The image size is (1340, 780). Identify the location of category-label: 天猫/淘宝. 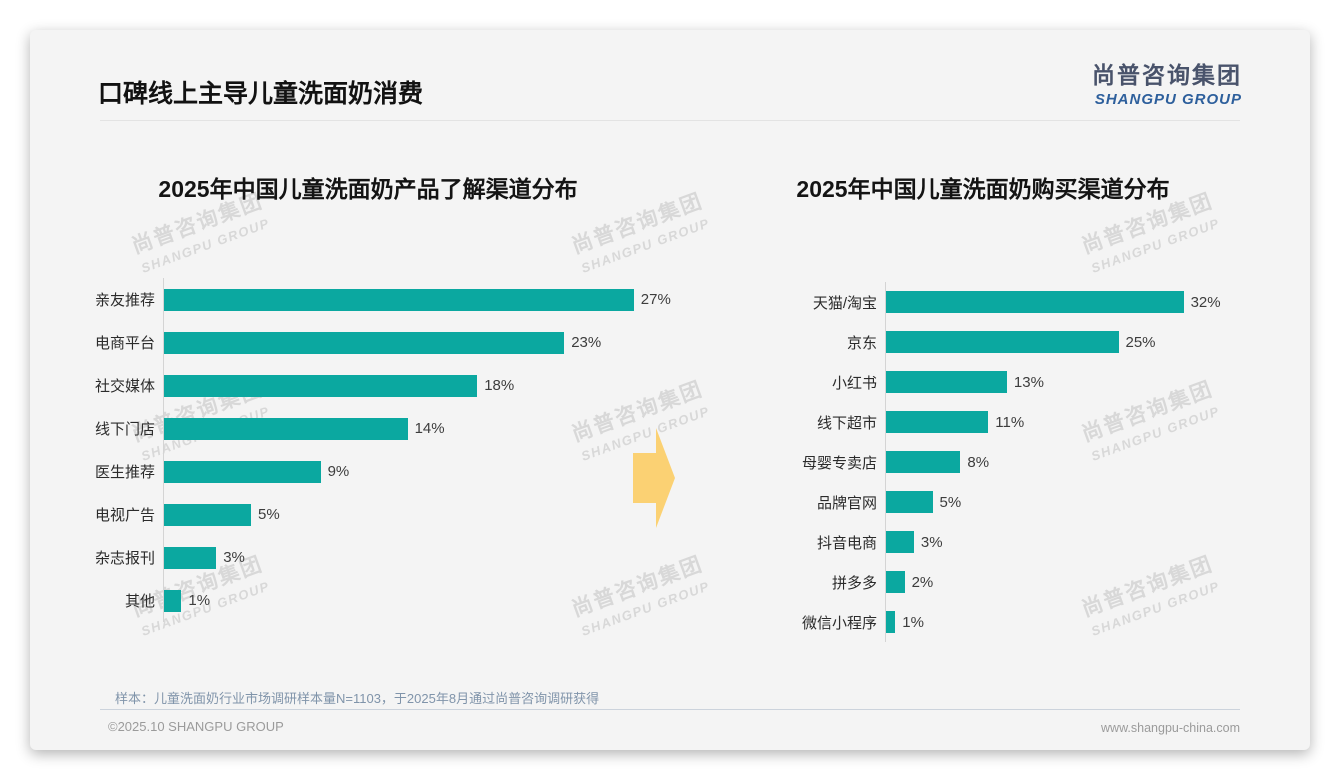
(844, 303).